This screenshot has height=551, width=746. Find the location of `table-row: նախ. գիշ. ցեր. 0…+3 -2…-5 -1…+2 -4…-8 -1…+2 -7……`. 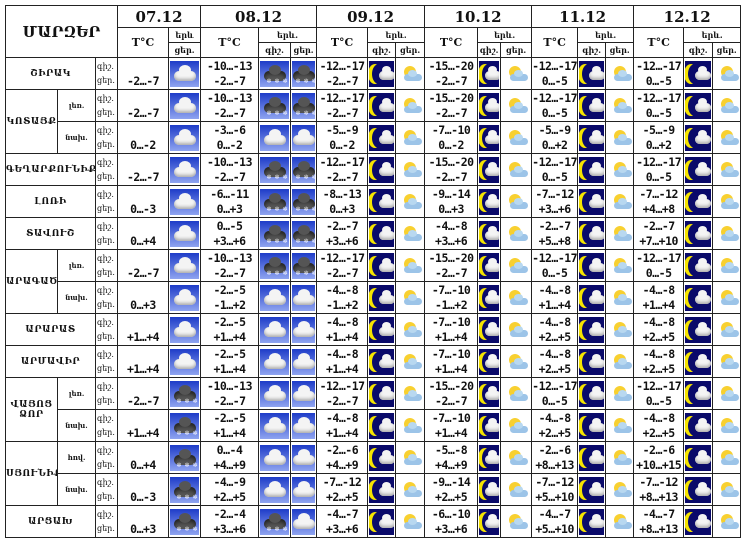

table-row: նախ. գիշ. ցեր. 0…+3 -2…-5 -1…+2 -4…-8 -1…+2 -7…… is located at coordinates (374, 297).